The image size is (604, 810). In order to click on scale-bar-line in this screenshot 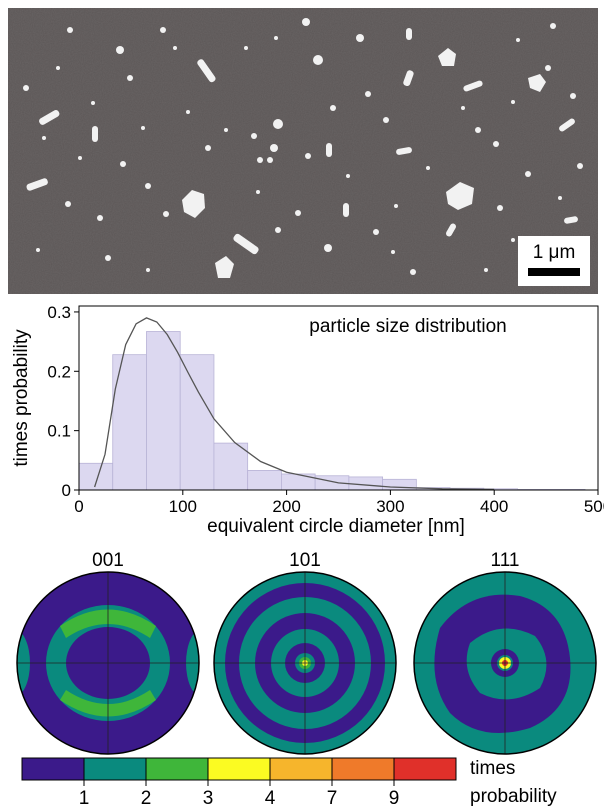, I will do `click(554, 272)`.